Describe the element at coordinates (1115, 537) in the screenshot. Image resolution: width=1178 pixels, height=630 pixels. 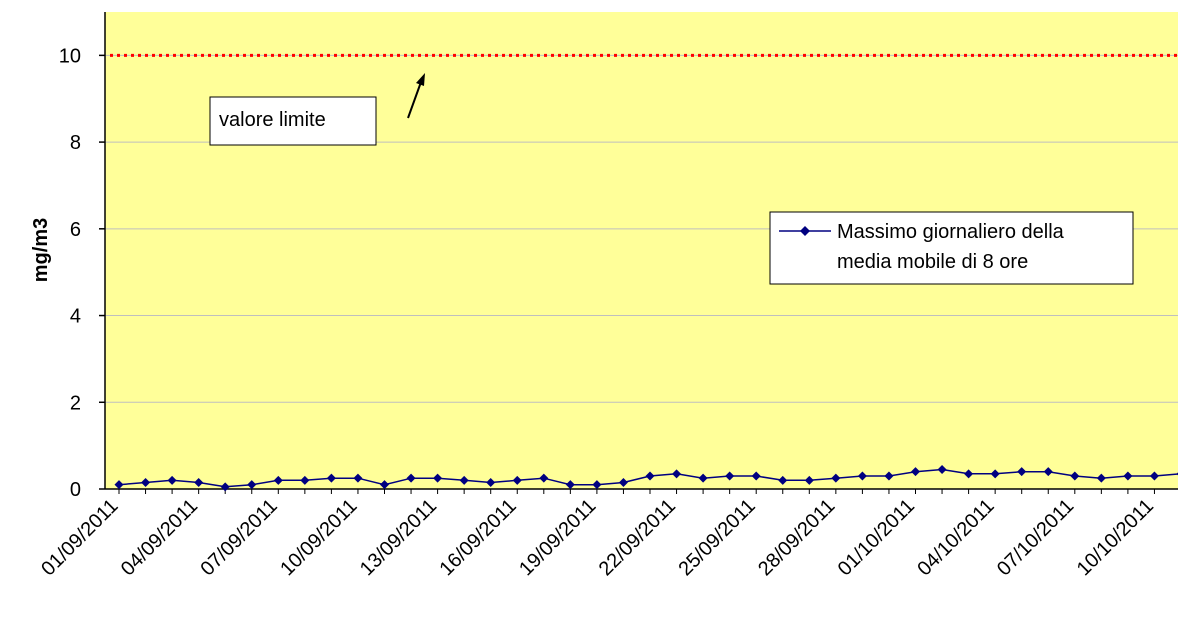
I see `x-tick-label: 10/10/2011` at that location.